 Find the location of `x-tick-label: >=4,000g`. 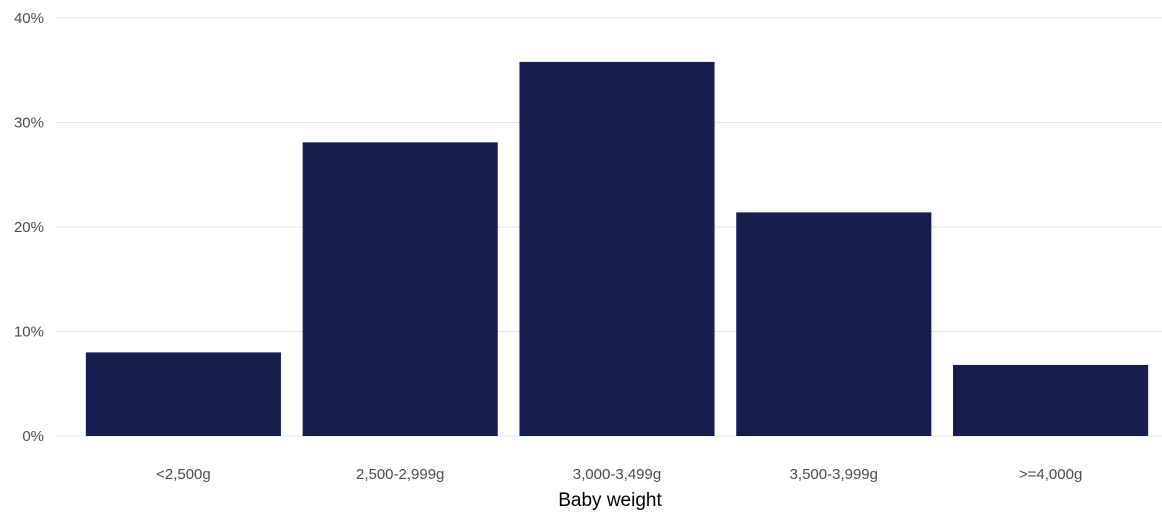

x-tick-label: >=4,000g is located at coordinates (1050, 474).